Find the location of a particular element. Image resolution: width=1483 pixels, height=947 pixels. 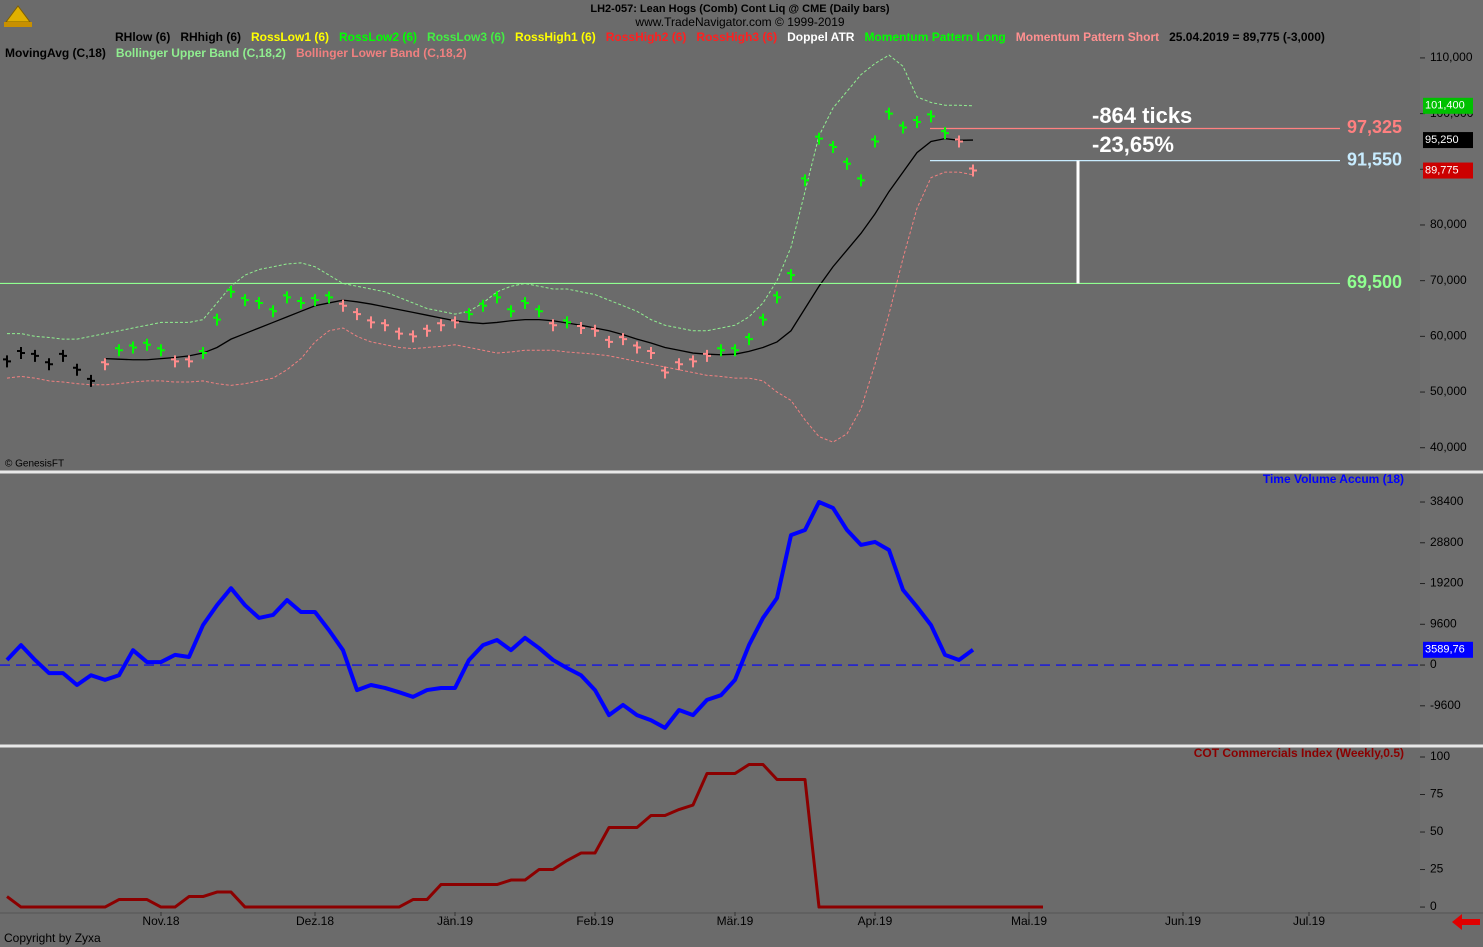

y-tick-label: -9600 is located at coordinates (1445, 705).